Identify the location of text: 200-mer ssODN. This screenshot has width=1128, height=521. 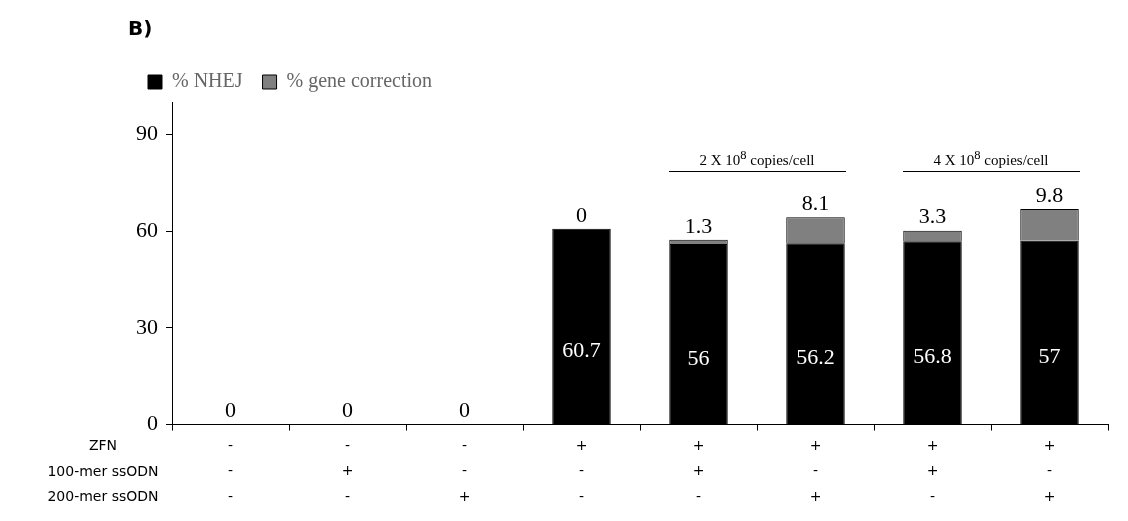
(103, 496).